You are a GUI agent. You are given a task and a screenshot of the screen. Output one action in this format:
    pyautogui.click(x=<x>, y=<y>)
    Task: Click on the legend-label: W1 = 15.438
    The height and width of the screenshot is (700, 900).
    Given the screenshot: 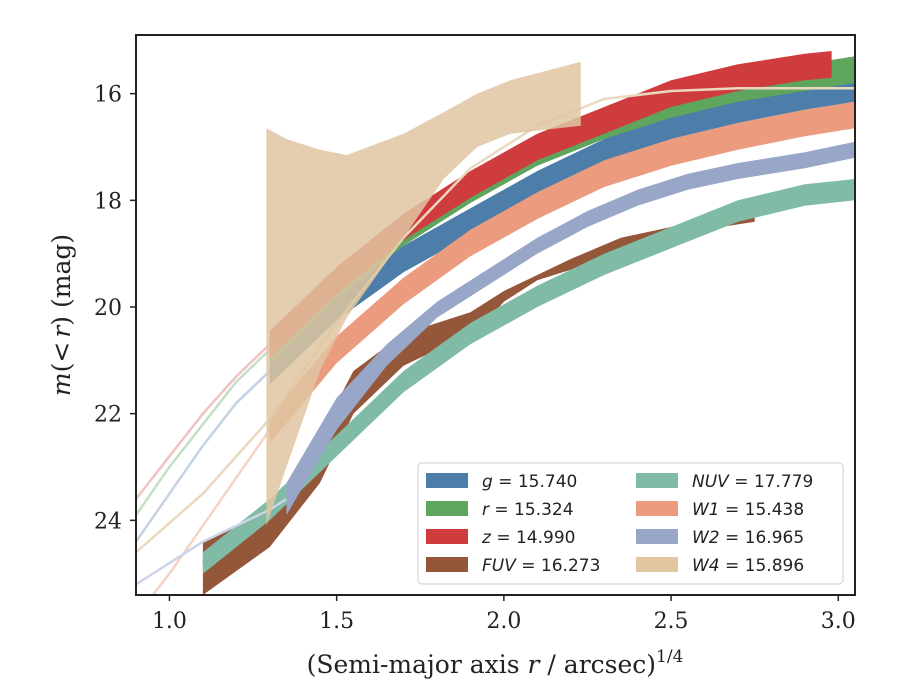 What is the action you would take?
    pyautogui.click(x=748, y=510)
    